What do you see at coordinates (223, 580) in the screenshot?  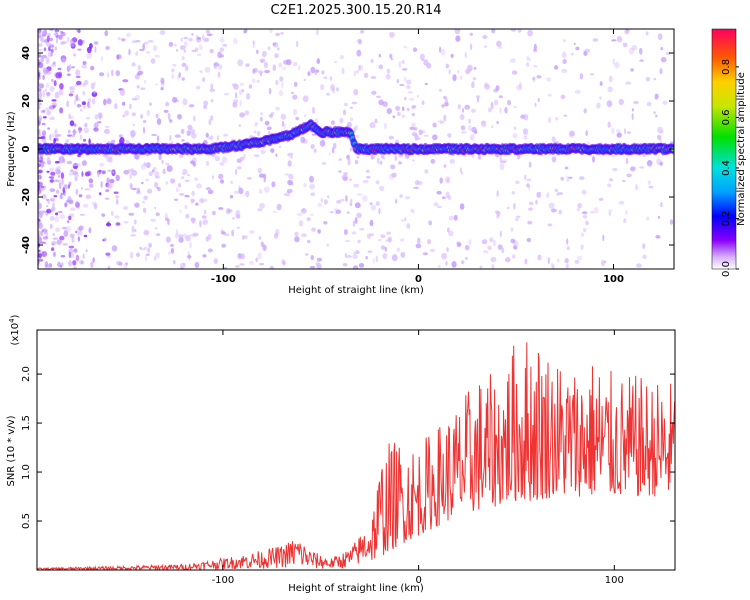 I see `snr-xtick-label: -100` at bounding box center [223, 580].